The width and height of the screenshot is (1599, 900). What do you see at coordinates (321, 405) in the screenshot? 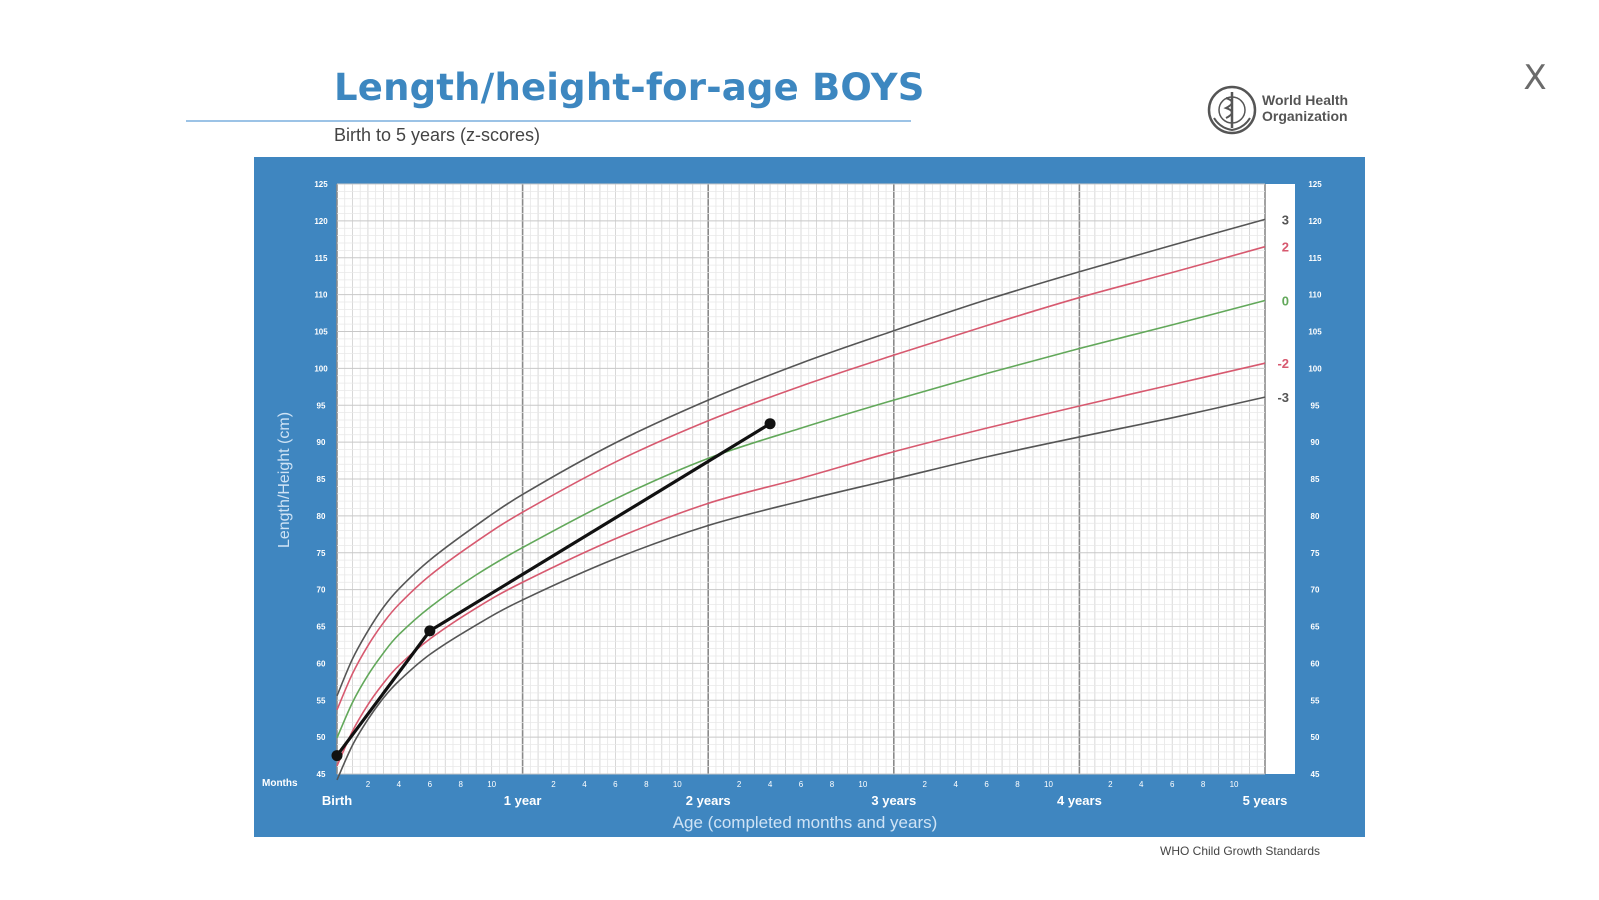
I see `y-tick-label-left: 95` at bounding box center [321, 405].